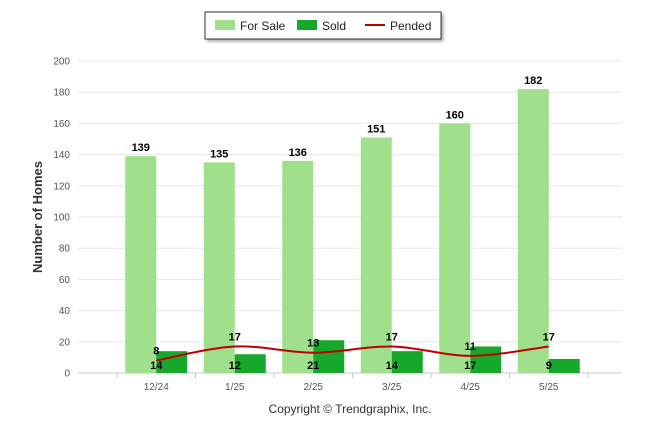  I want to click on x-tick-label: 12/24, so click(156, 387).